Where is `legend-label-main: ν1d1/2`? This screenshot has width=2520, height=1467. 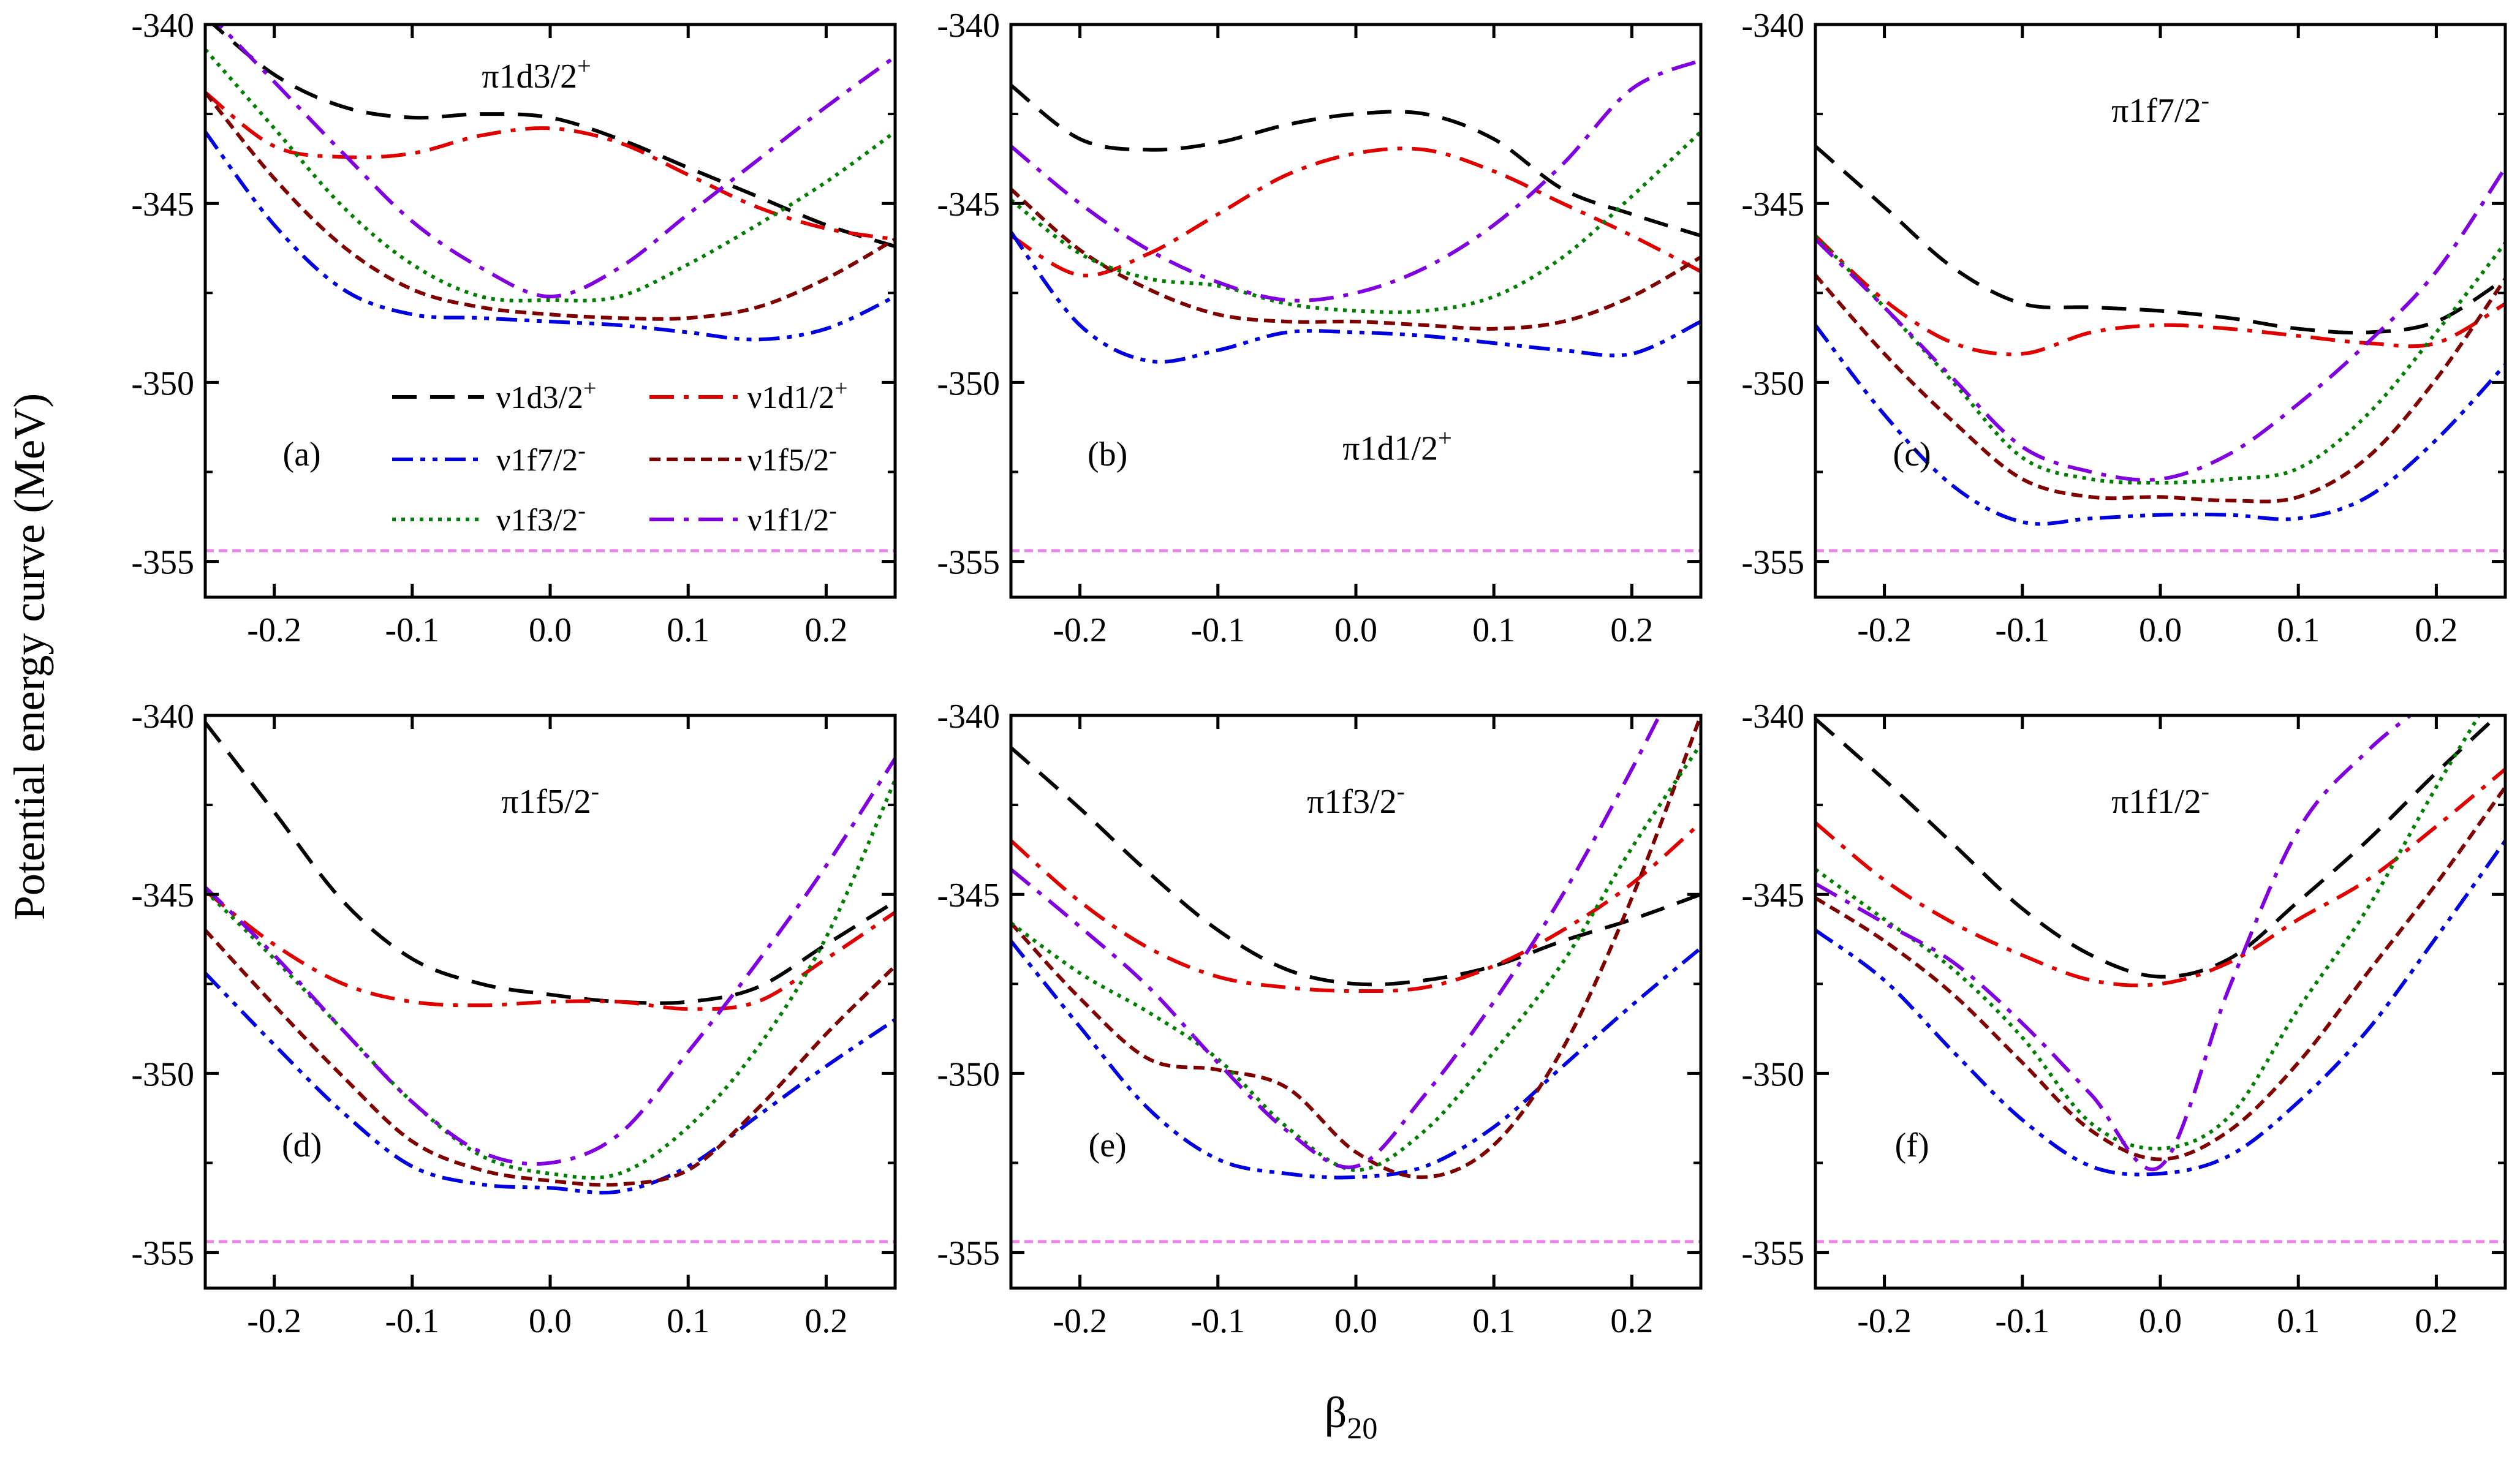 legend-label-main: ν1d1/2 is located at coordinates (790, 397).